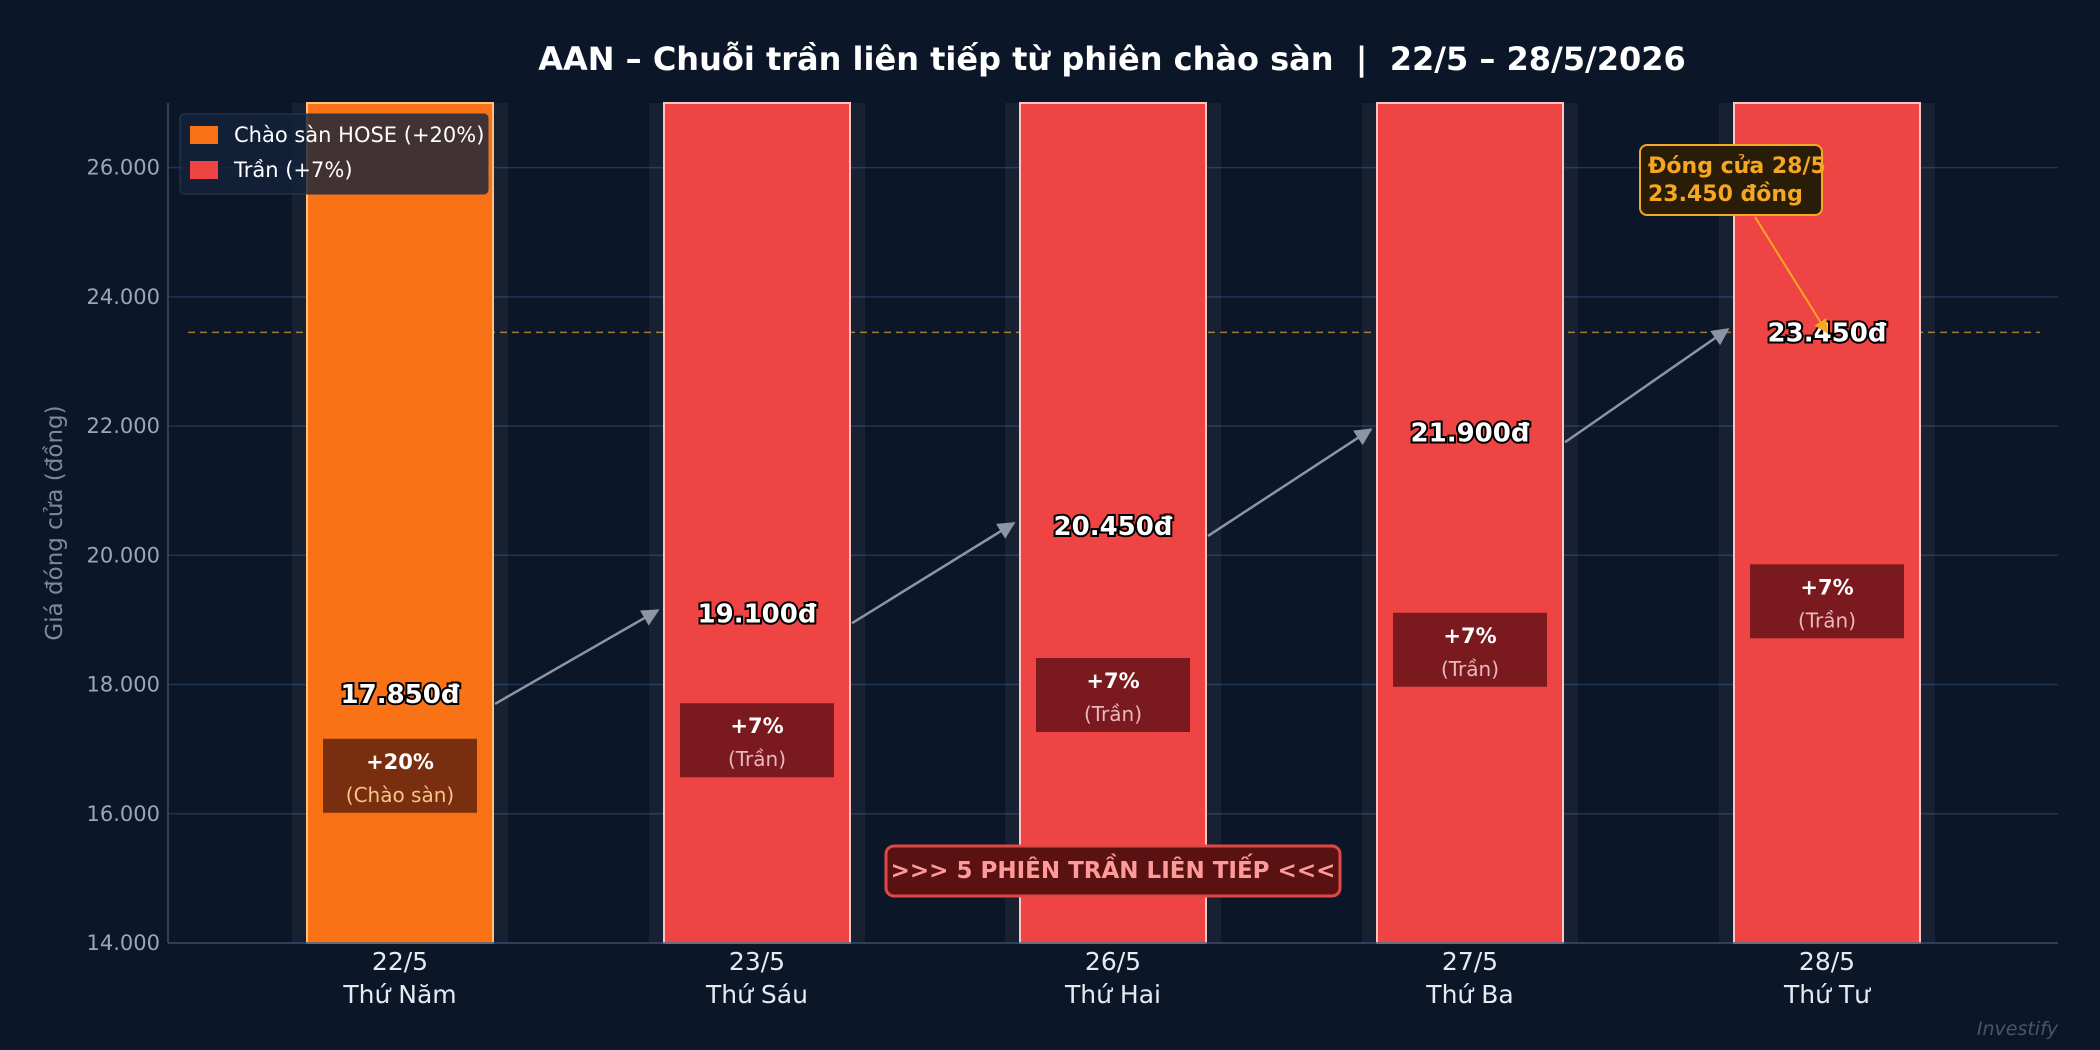 The image size is (2100, 1050). What do you see at coordinates (2018, 1029) in the screenshot?
I see `watermark: Investify` at bounding box center [2018, 1029].